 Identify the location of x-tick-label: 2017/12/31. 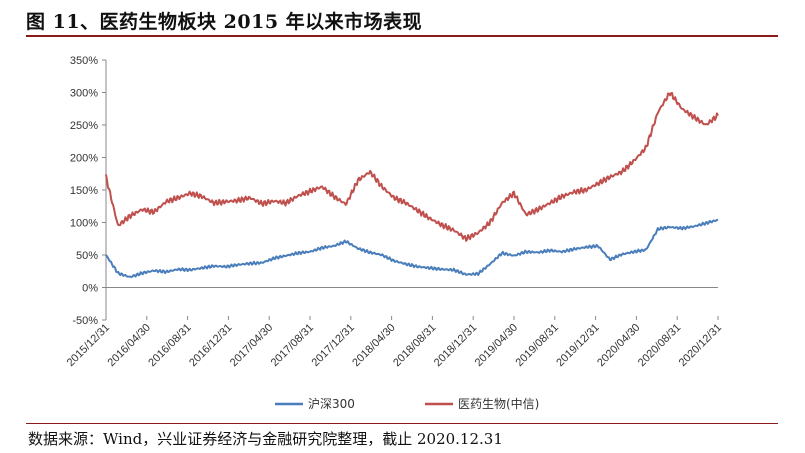
(333, 345).